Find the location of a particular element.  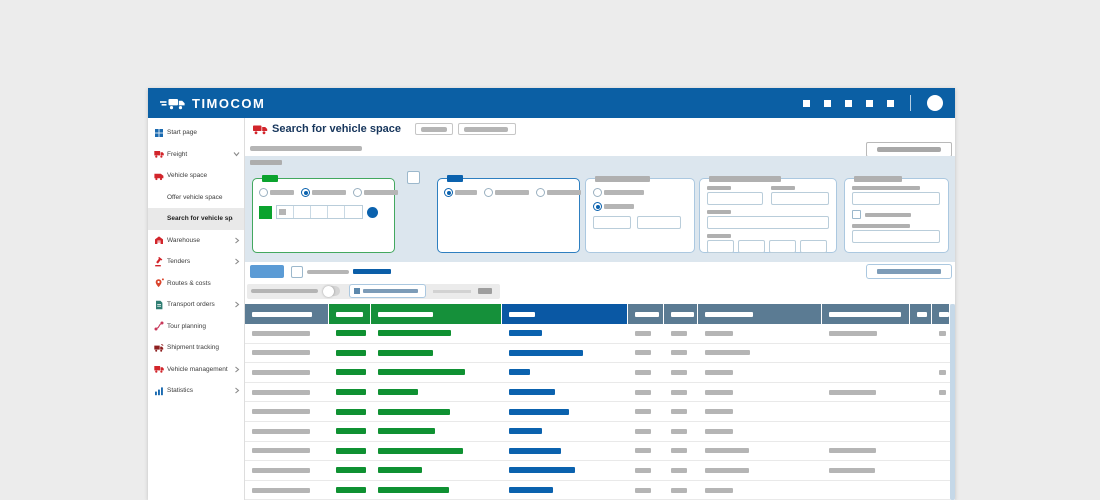

toggle-switch is located at coordinates (331, 291).